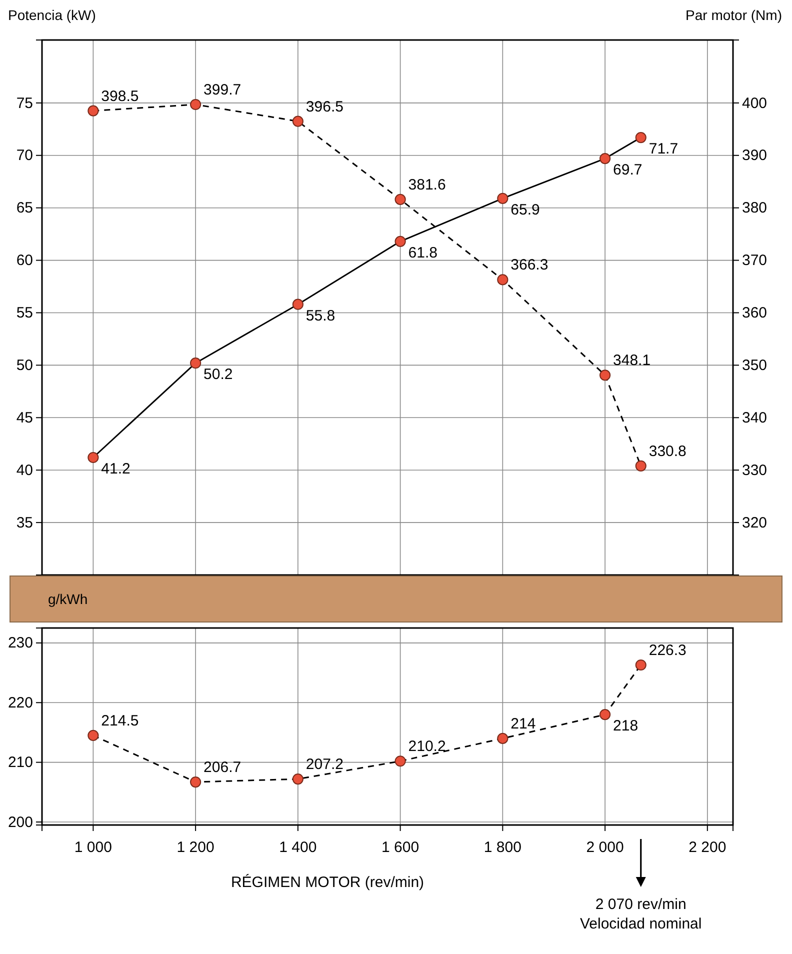 The height and width of the screenshot is (954, 792). I want to click on y-tick-label: 230, so click(20, 643).